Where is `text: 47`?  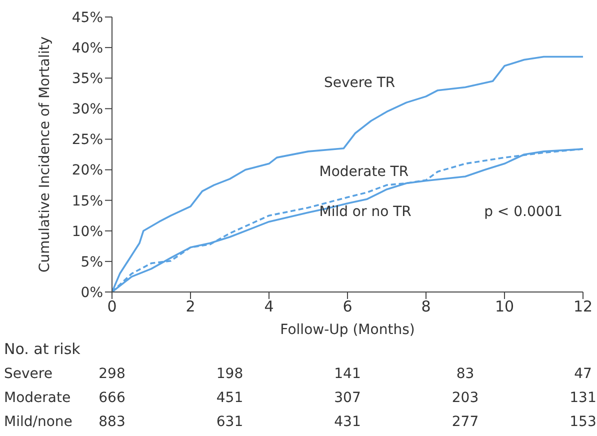
text: 47 is located at coordinates (583, 374).